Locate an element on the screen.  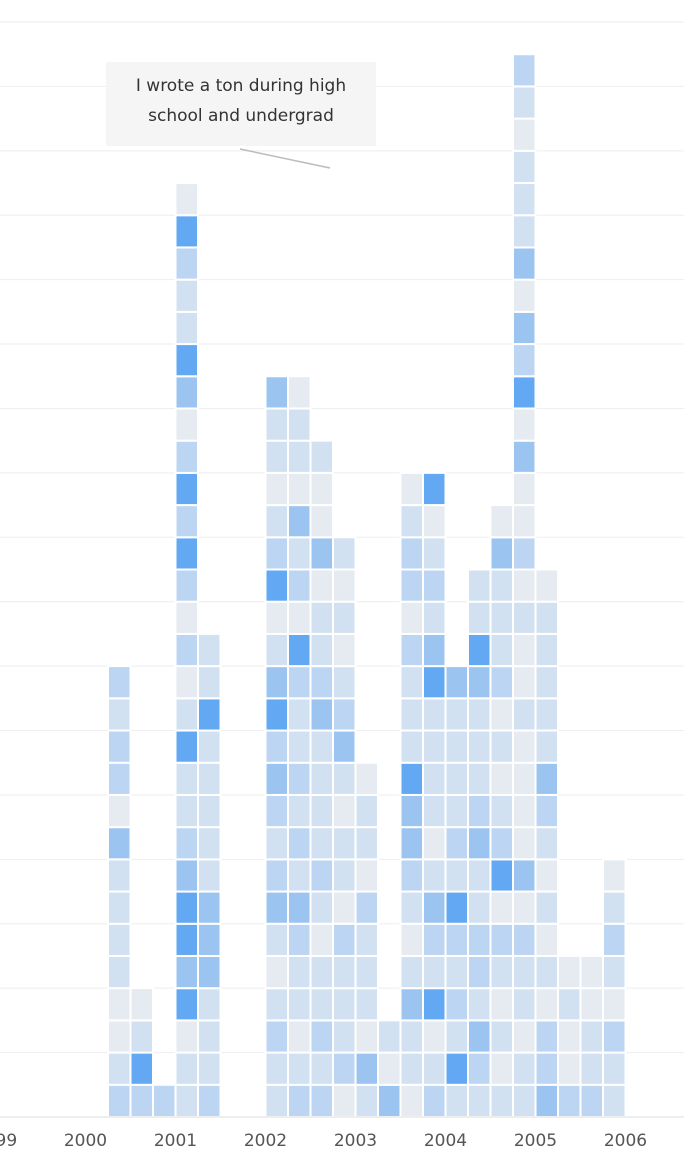
x-tick-label: 1999 is located at coordinates (8, 1141).